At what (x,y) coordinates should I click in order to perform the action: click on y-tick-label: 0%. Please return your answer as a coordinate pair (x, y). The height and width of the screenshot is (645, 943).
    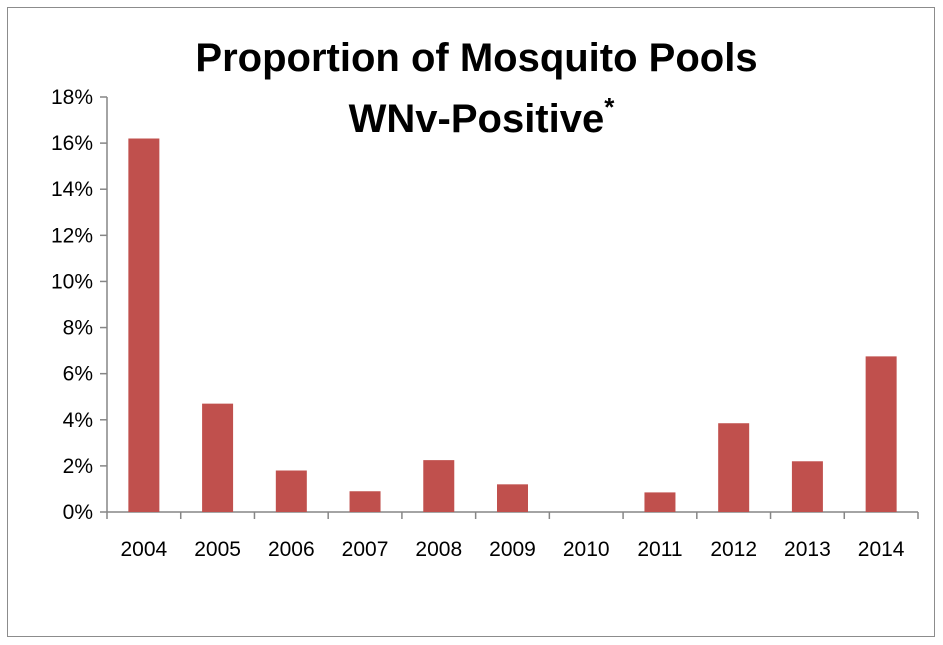
    Looking at the image, I should click on (78, 512).